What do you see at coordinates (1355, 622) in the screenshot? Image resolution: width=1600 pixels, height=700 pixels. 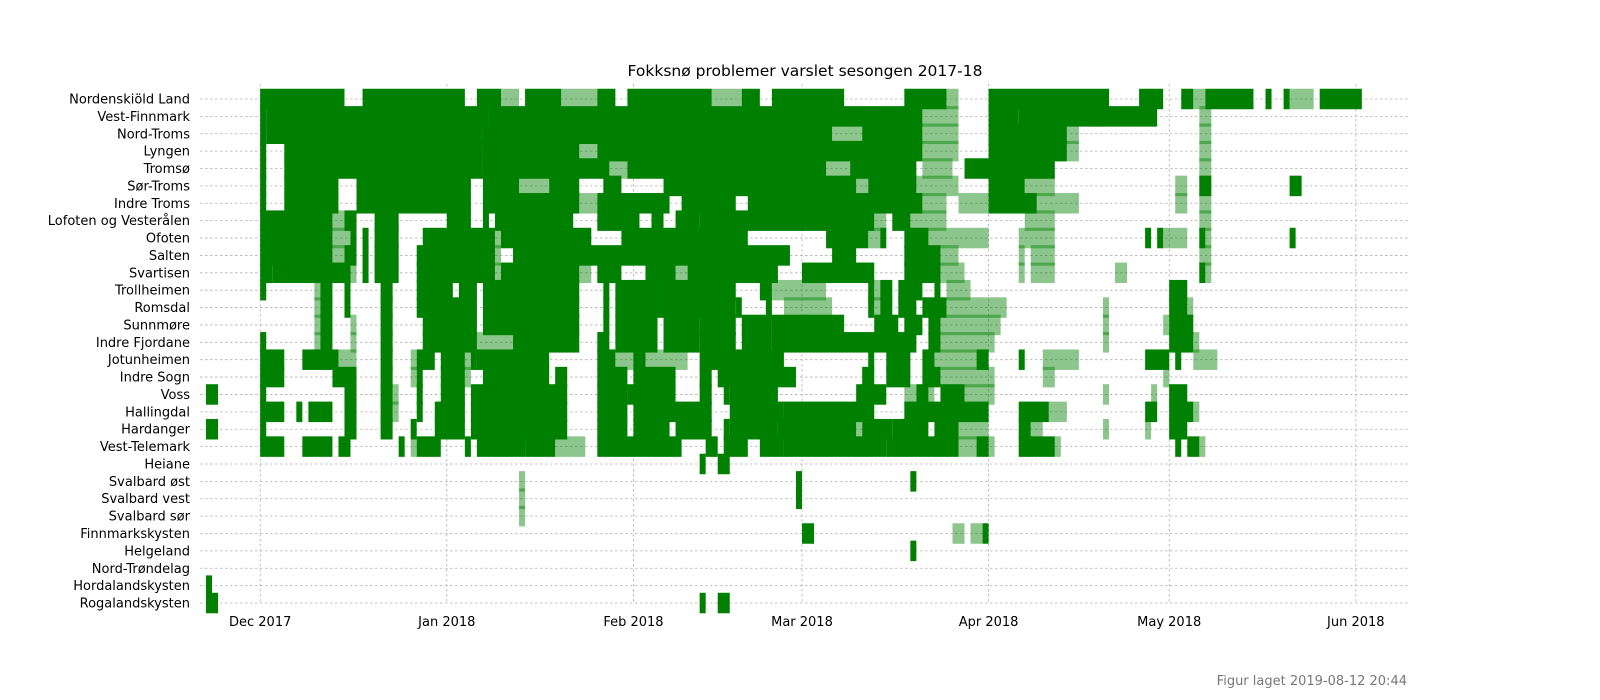 I see `x-tick-label-jun-2018: Jun 2018` at bounding box center [1355, 622].